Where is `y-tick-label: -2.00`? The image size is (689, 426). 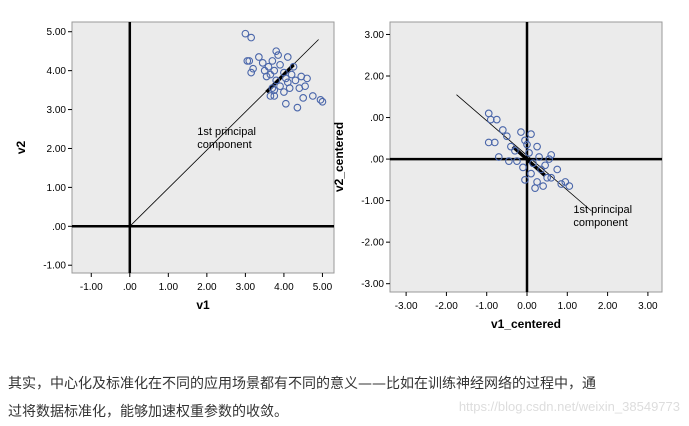
y-tick-label: -2.00 is located at coordinates (372, 243).